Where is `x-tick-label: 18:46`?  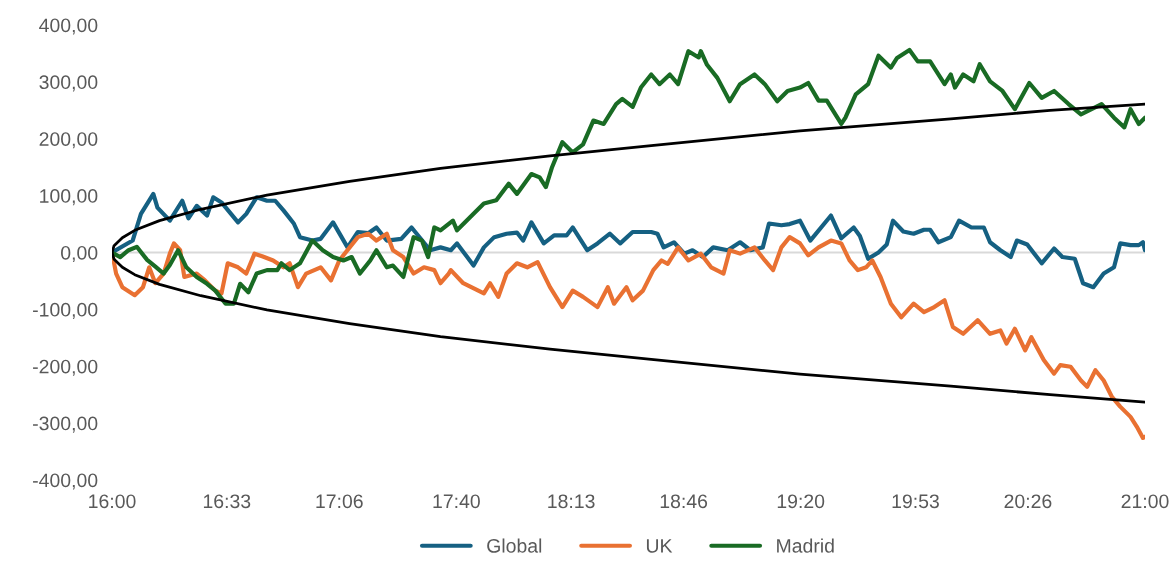
x-tick-label: 18:46 is located at coordinates (684, 501).